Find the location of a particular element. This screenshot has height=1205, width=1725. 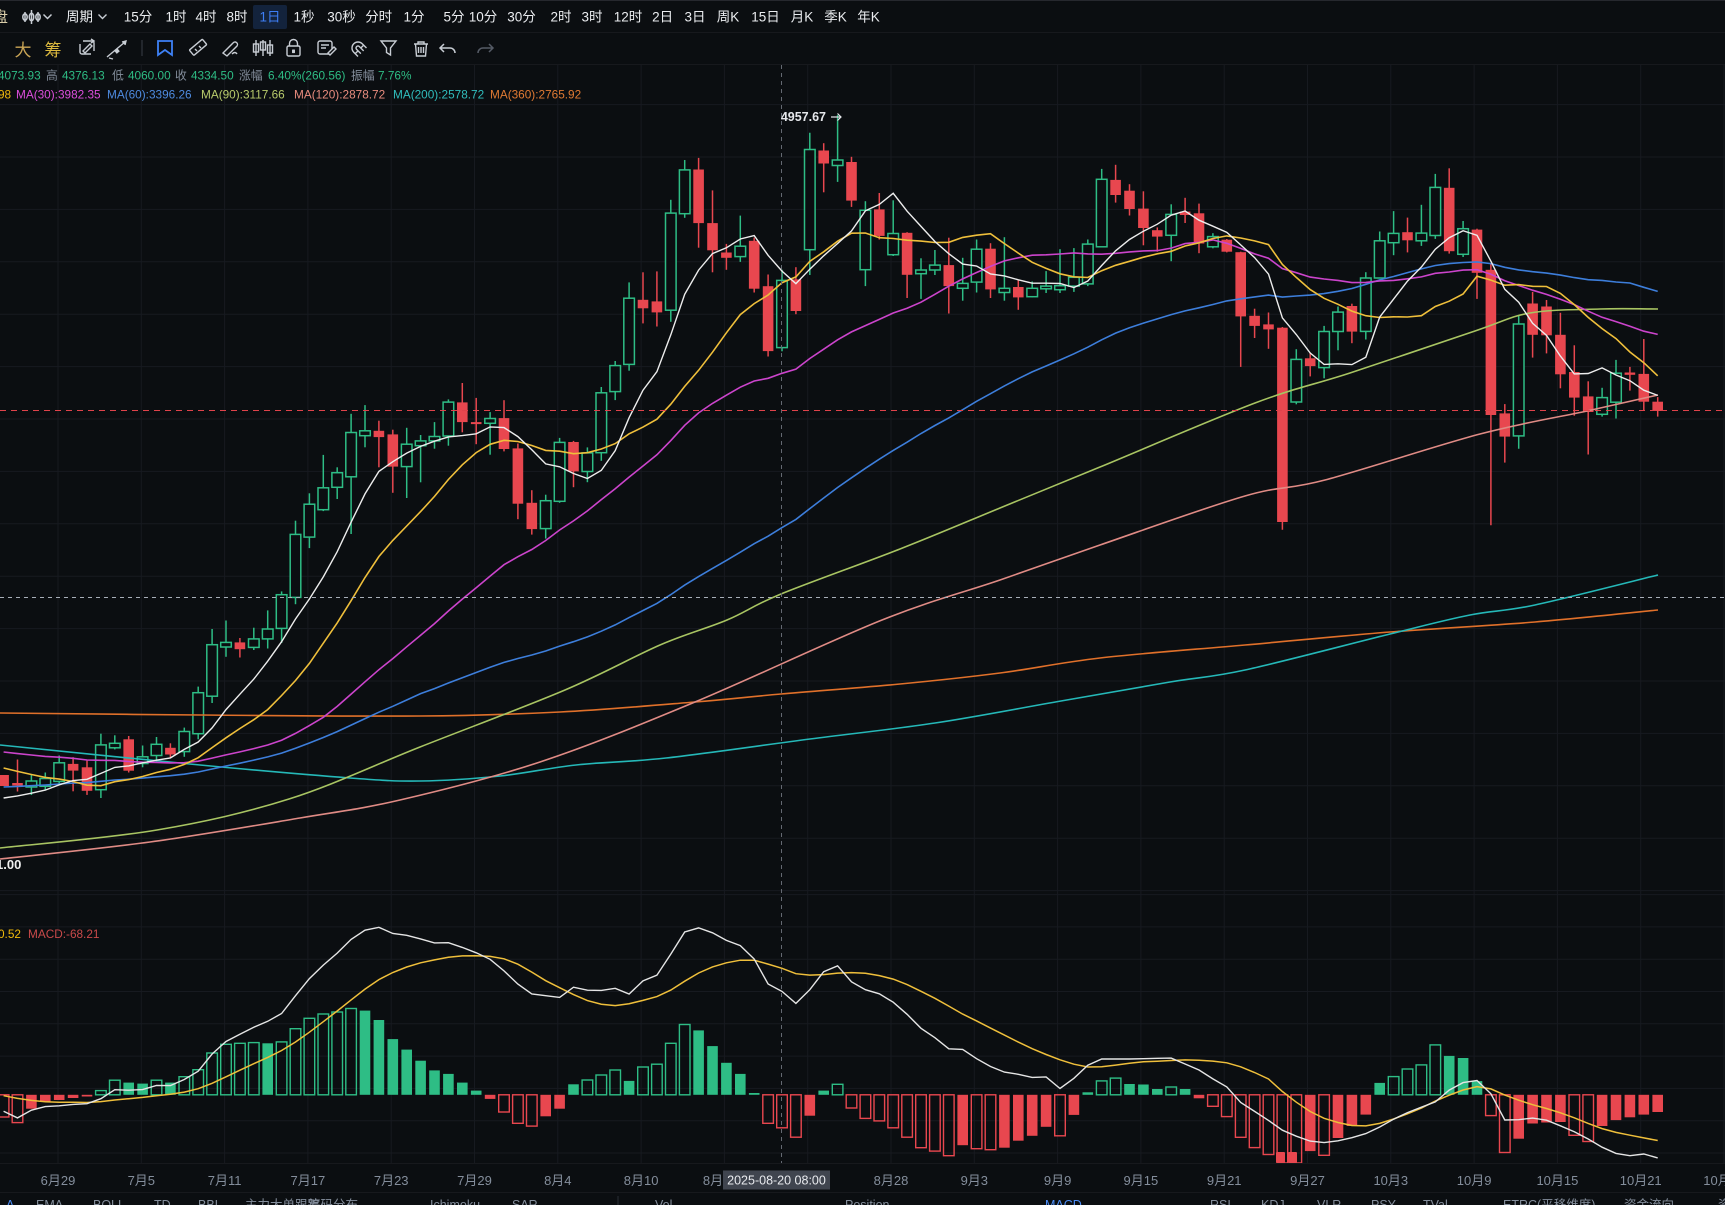

svg-text: VLR is located at coordinates (1329, 1201).